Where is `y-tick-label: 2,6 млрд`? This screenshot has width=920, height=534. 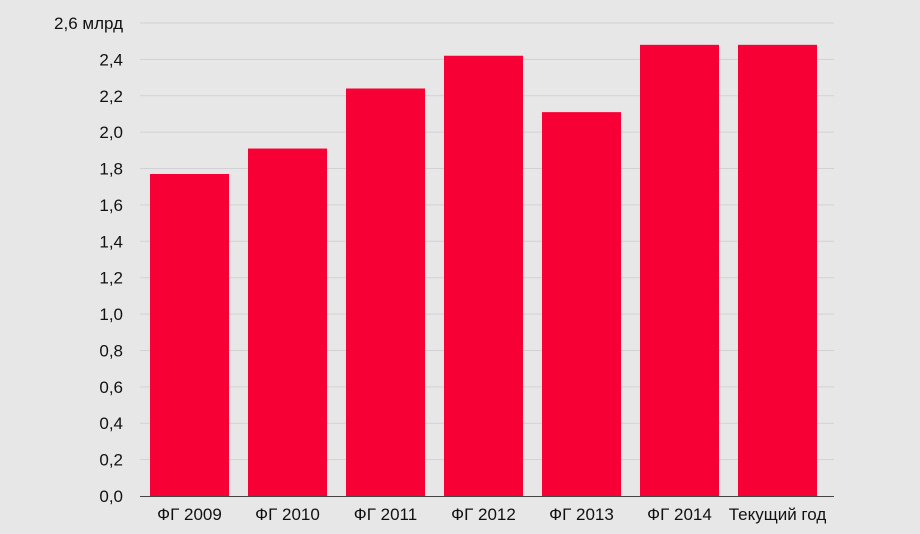 y-tick-label: 2,6 млрд is located at coordinates (88, 23).